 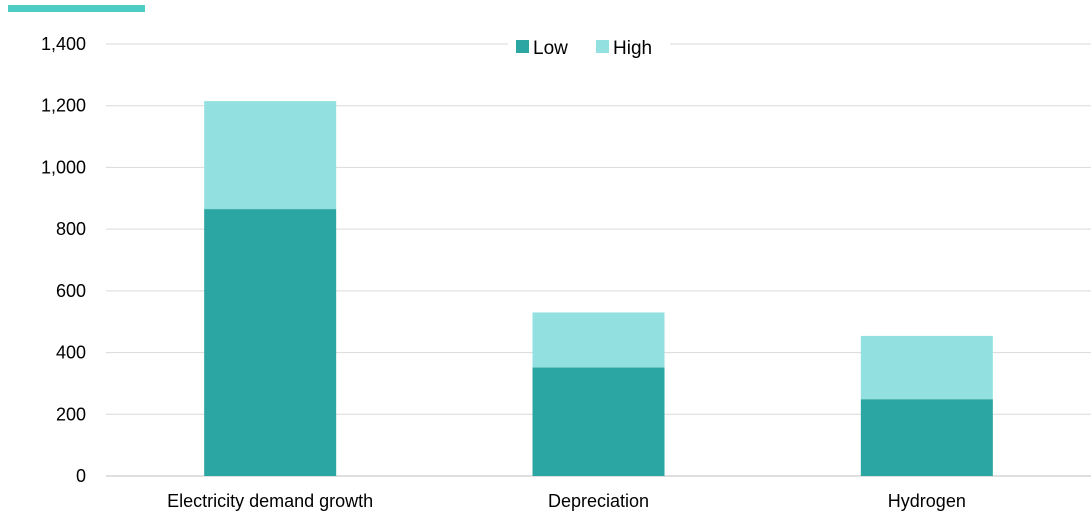 What do you see at coordinates (71, 353) in the screenshot?
I see `y-tick-label: 400` at bounding box center [71, 353].